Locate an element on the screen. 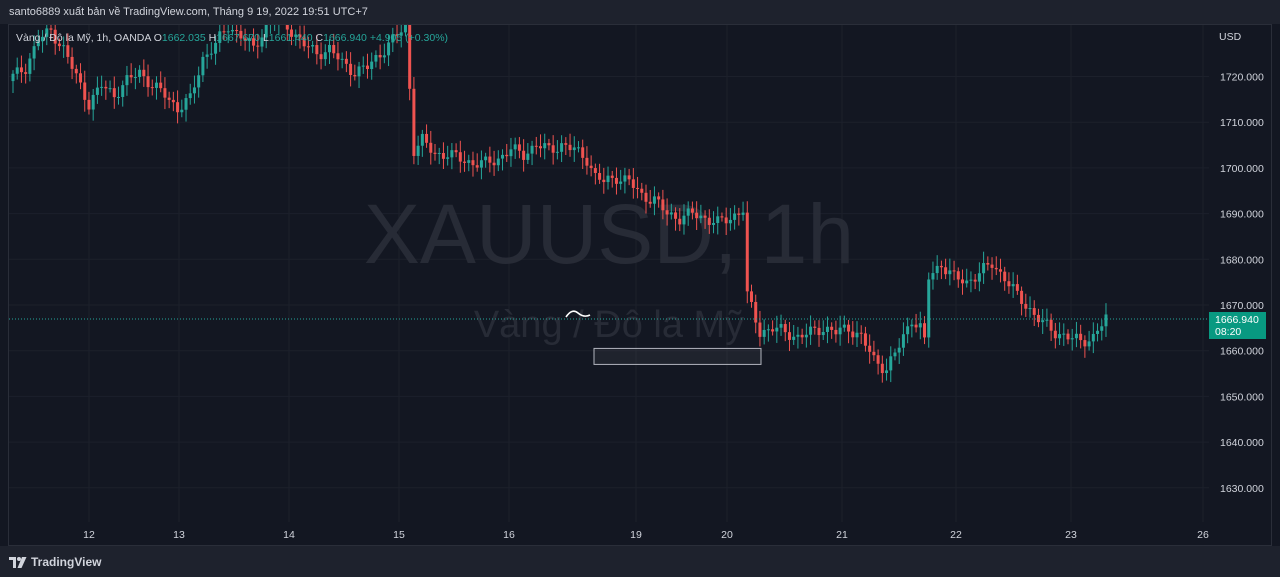  tradingview-logo: TradingView is located at coordinates (55, 562).